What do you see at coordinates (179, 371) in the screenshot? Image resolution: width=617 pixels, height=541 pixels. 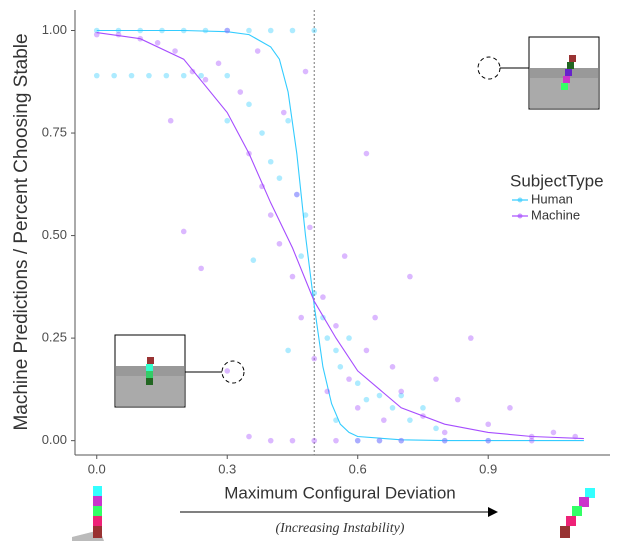 I see `inset-image-left` at bounding box center [179, 371].